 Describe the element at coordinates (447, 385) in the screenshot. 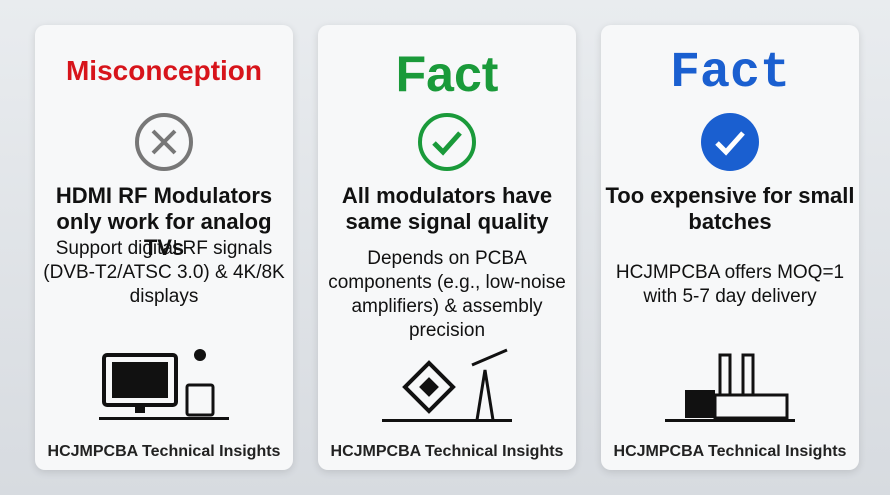

I see `chip-icon` at that location.